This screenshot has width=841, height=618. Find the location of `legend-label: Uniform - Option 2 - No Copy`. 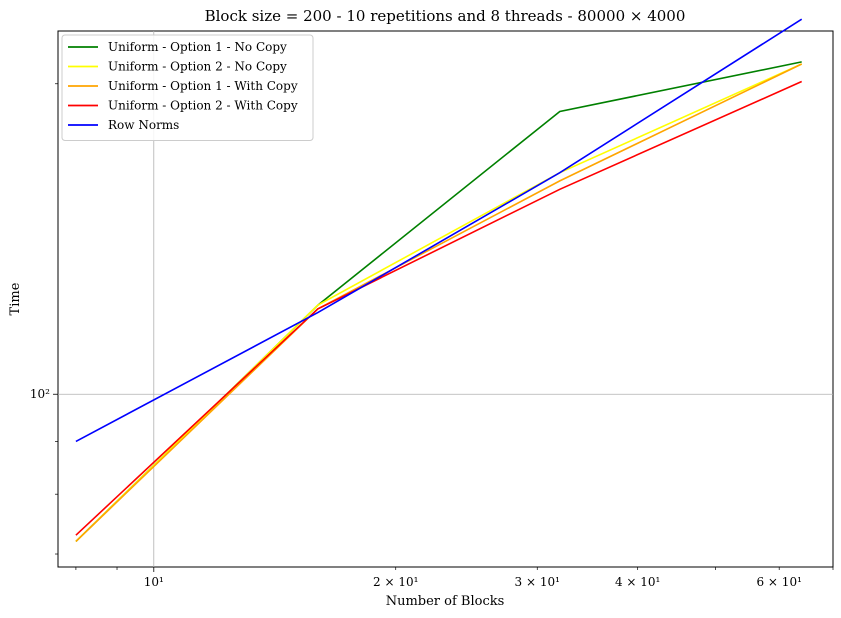

legend-label: Uniform - Option 2 - No Copy is located at coordinates (197, 67).